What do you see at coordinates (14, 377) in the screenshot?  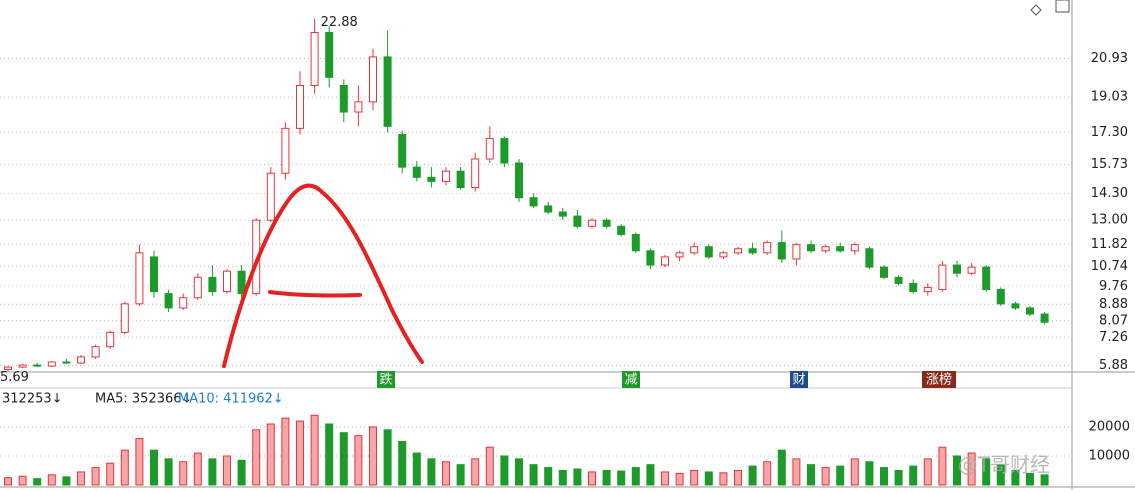 I see `low-label: 5.69` at bounding box center [14, 377].